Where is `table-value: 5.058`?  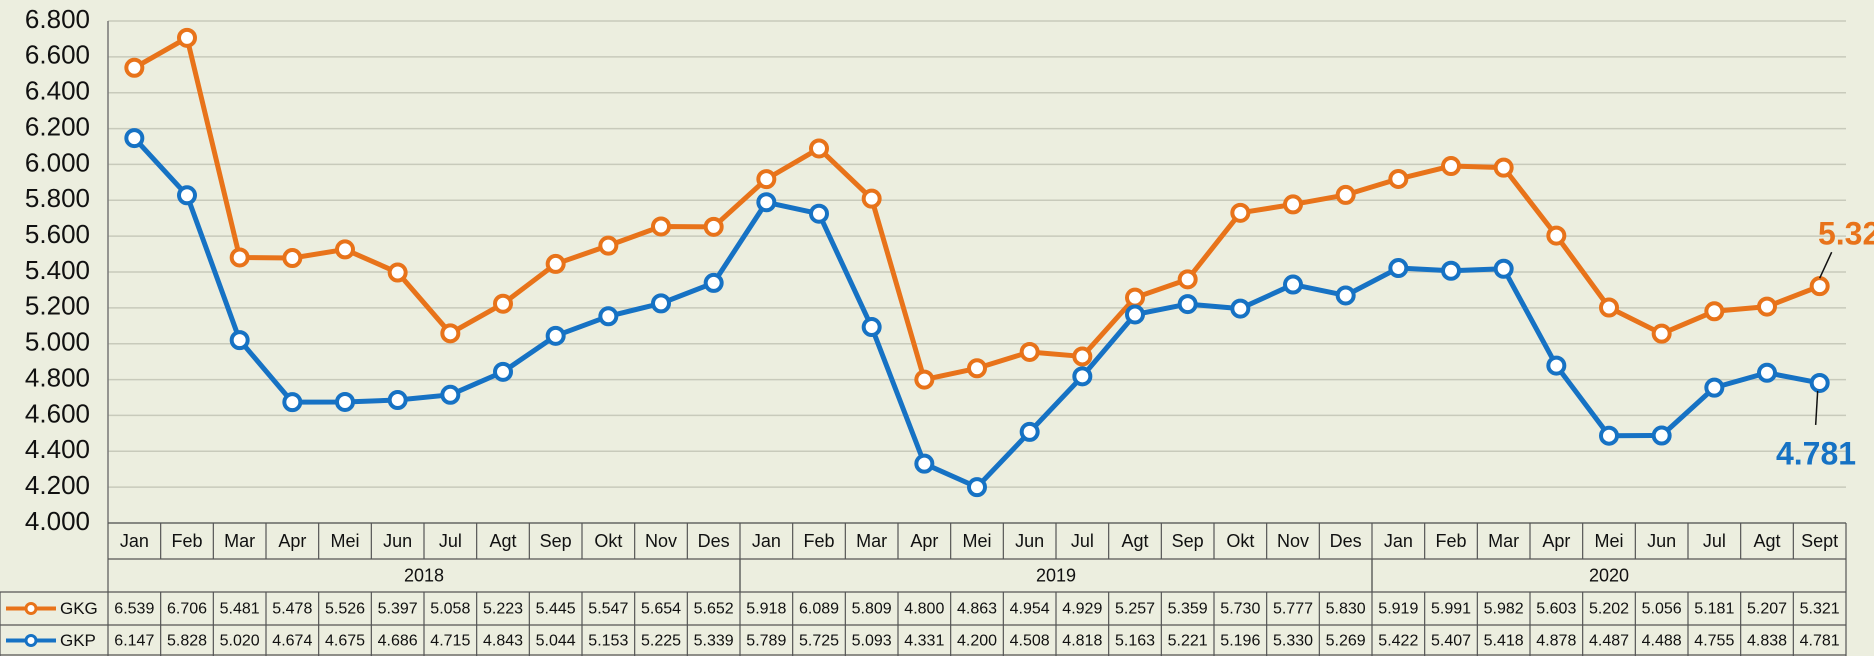
table-value: 5.058 is located at coordinates (450, 609).